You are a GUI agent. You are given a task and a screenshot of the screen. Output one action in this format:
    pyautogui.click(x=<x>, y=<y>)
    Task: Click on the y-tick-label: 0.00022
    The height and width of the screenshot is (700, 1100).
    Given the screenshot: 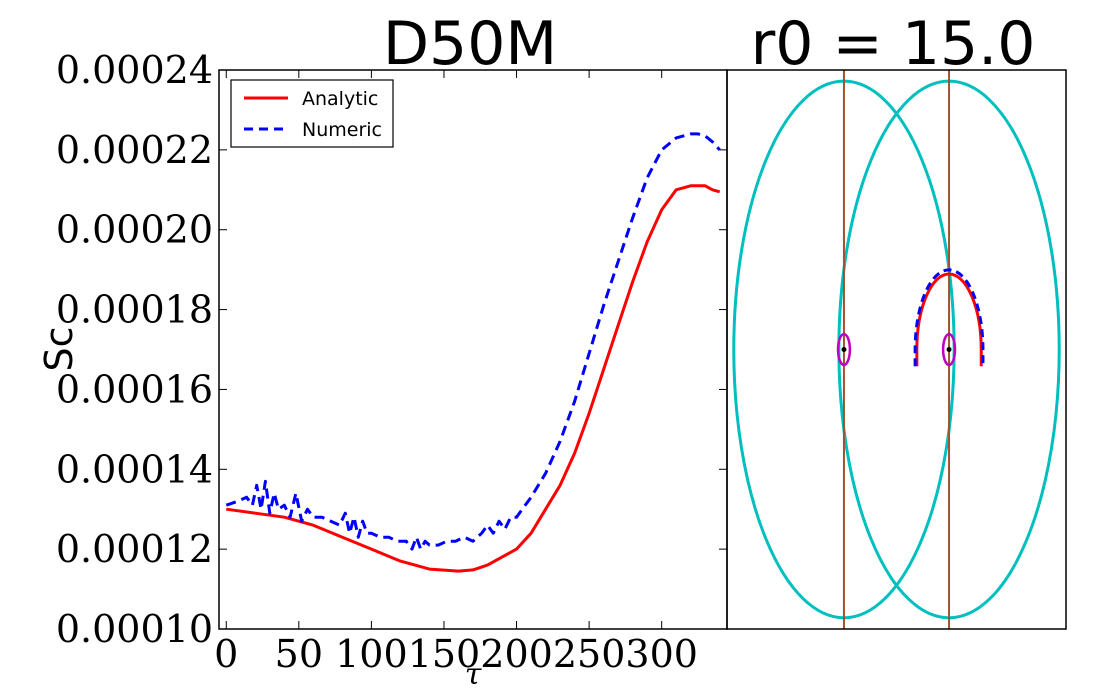 What is the action you would take?
    pyautogui.click(x=134, y=150)
    